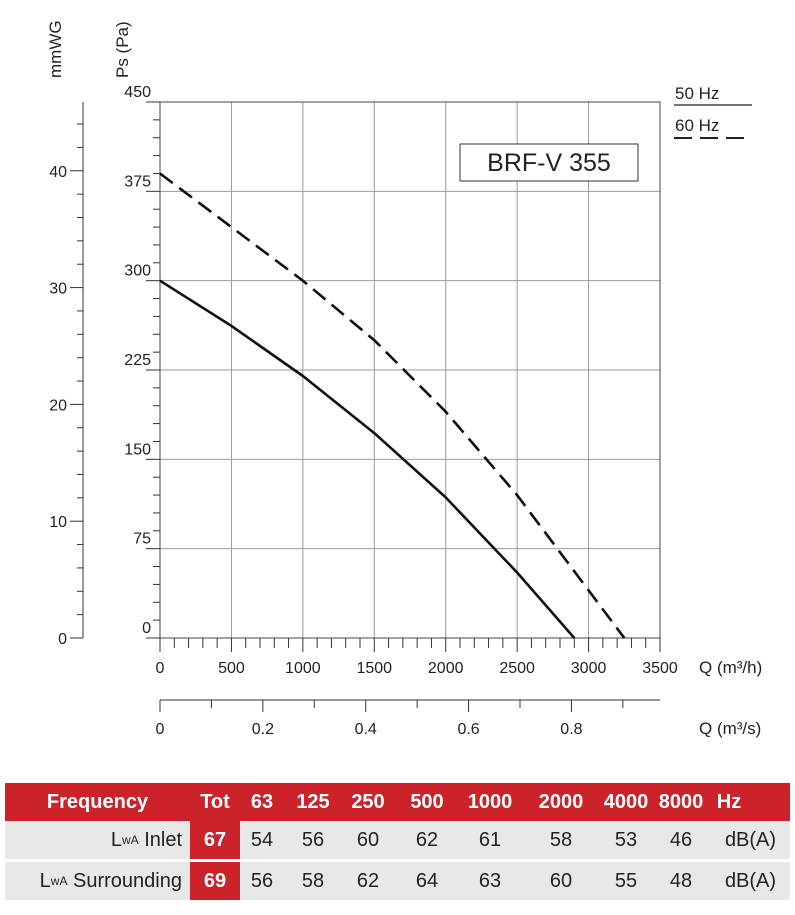 Image resolution: width=795 pixels, height=915 pixels. I want to click on cell-value: 64, so click(427, 880).